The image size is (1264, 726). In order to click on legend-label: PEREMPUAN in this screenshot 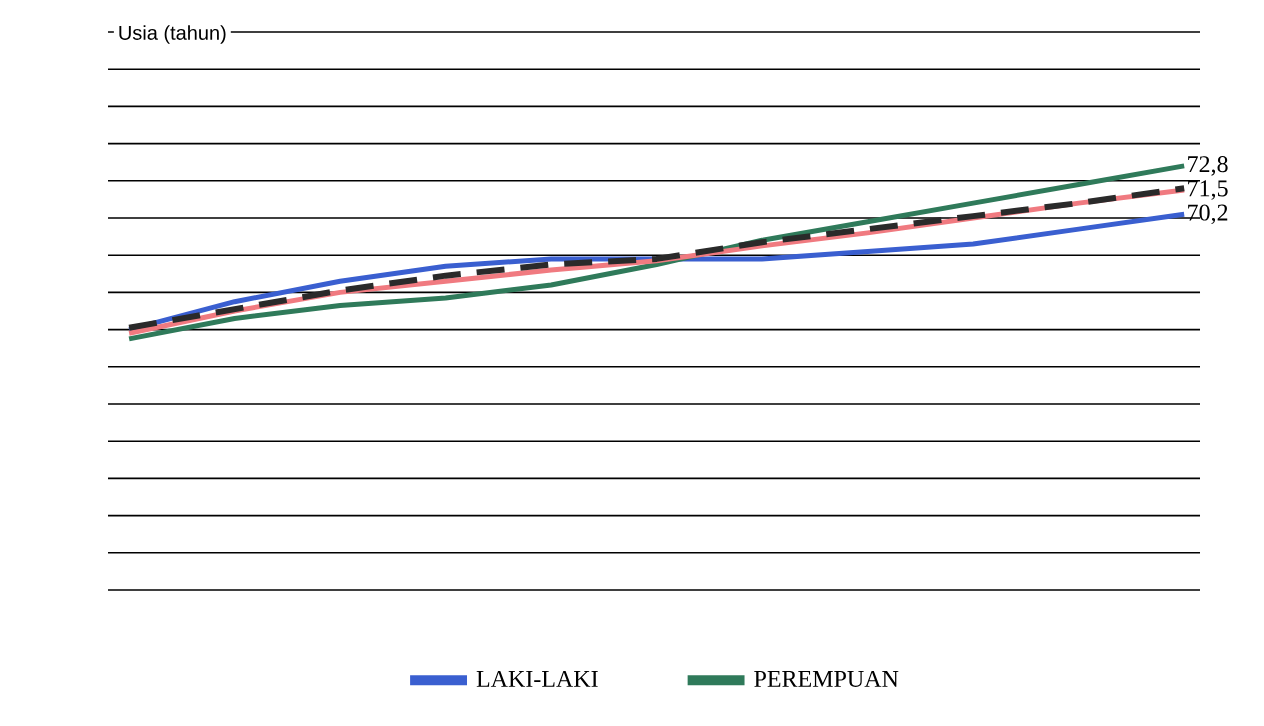, I will do `click(826, 678)`.